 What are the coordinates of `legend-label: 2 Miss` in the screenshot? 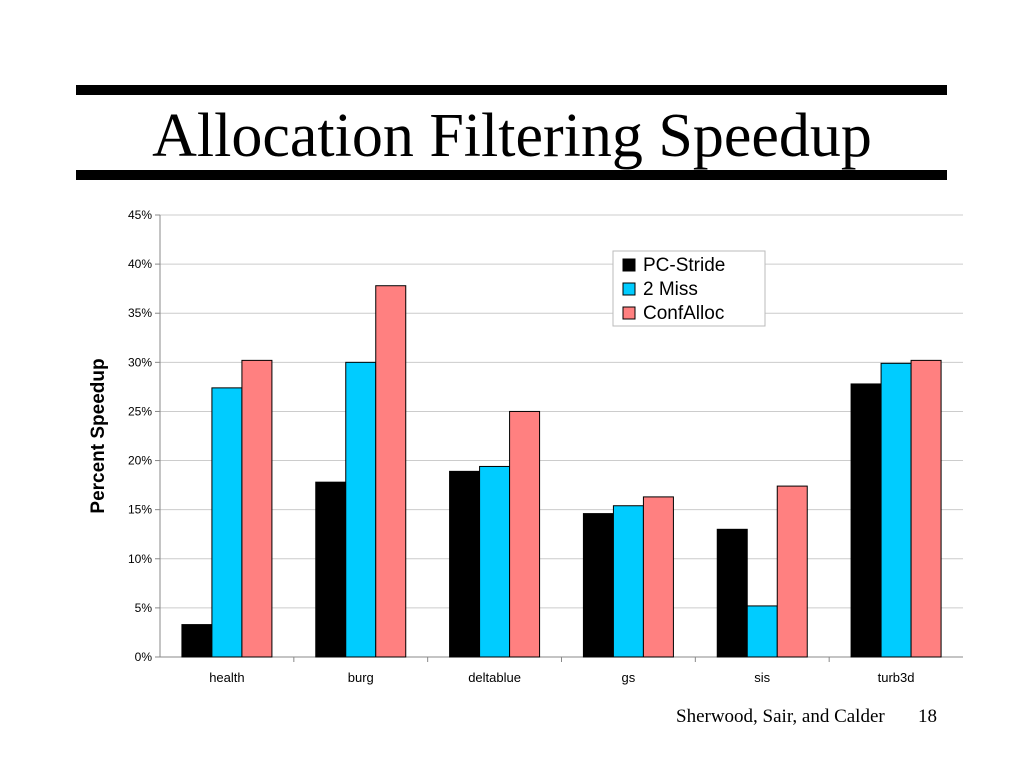 It's located at (670, 289).